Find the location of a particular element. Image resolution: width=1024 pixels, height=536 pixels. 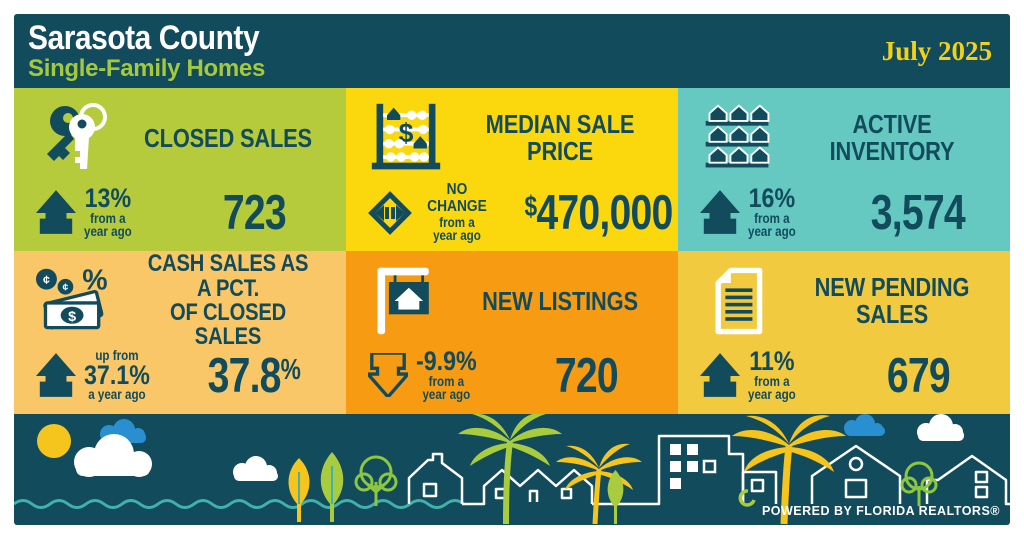

tile-top: % $ ¢ ¢ CASH SALES AS A PCT. is located at coordinates (180, 300).